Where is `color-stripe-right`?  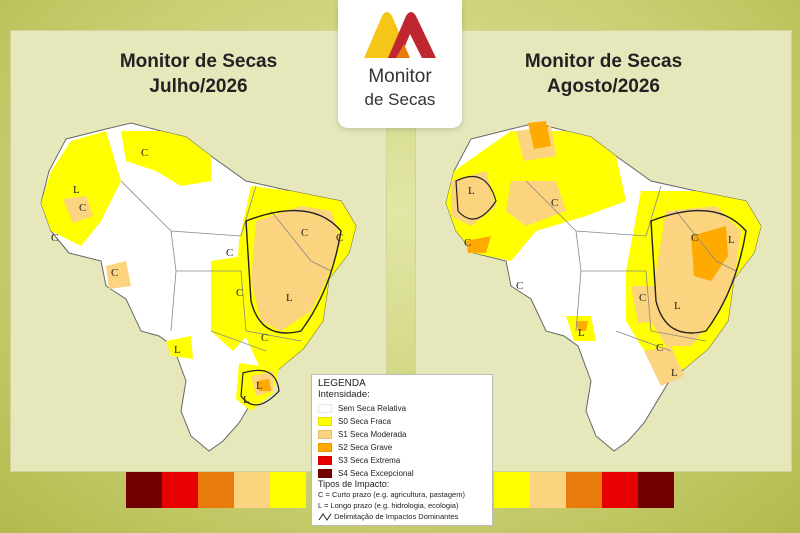
color-stripe-right is located at coordinates (584, 490).